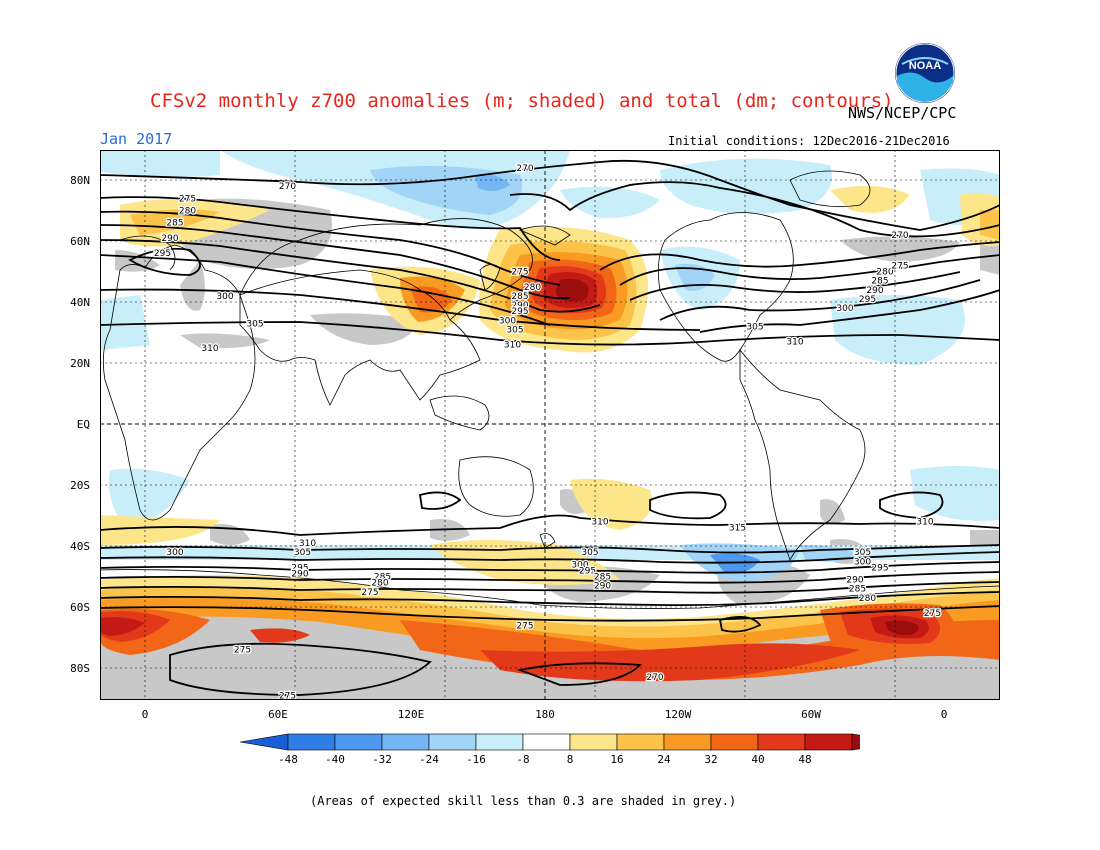 The width and height of the screenshot is (1100, 850). I want to click on lon-label-0-east: 0, so click(944, 714).